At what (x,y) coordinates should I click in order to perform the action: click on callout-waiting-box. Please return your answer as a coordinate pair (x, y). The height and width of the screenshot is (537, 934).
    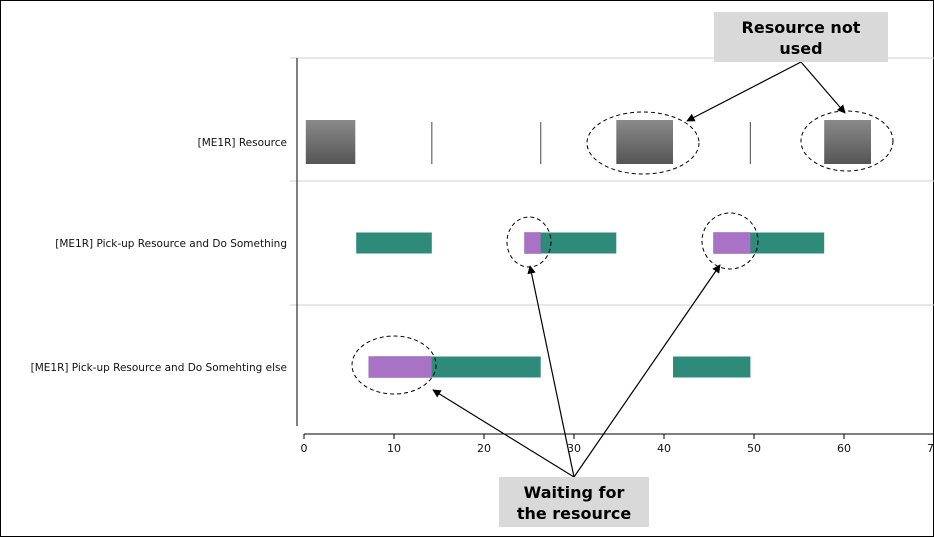
    Looking at the image, I should click on (574, 502).